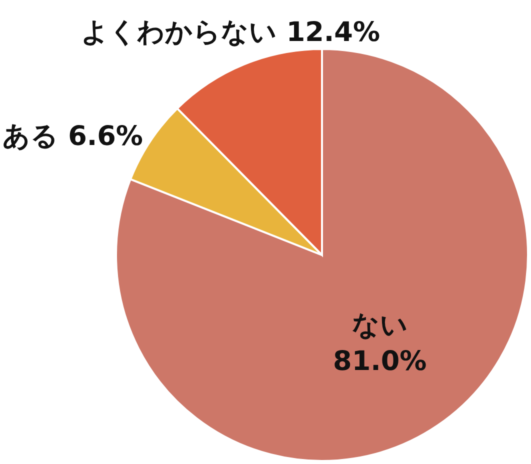 The width and height of the screenshot is (531, 464). Describe the element at coordinates (380, 326) in the screenshot. I see `slice-label: ない` at that location.